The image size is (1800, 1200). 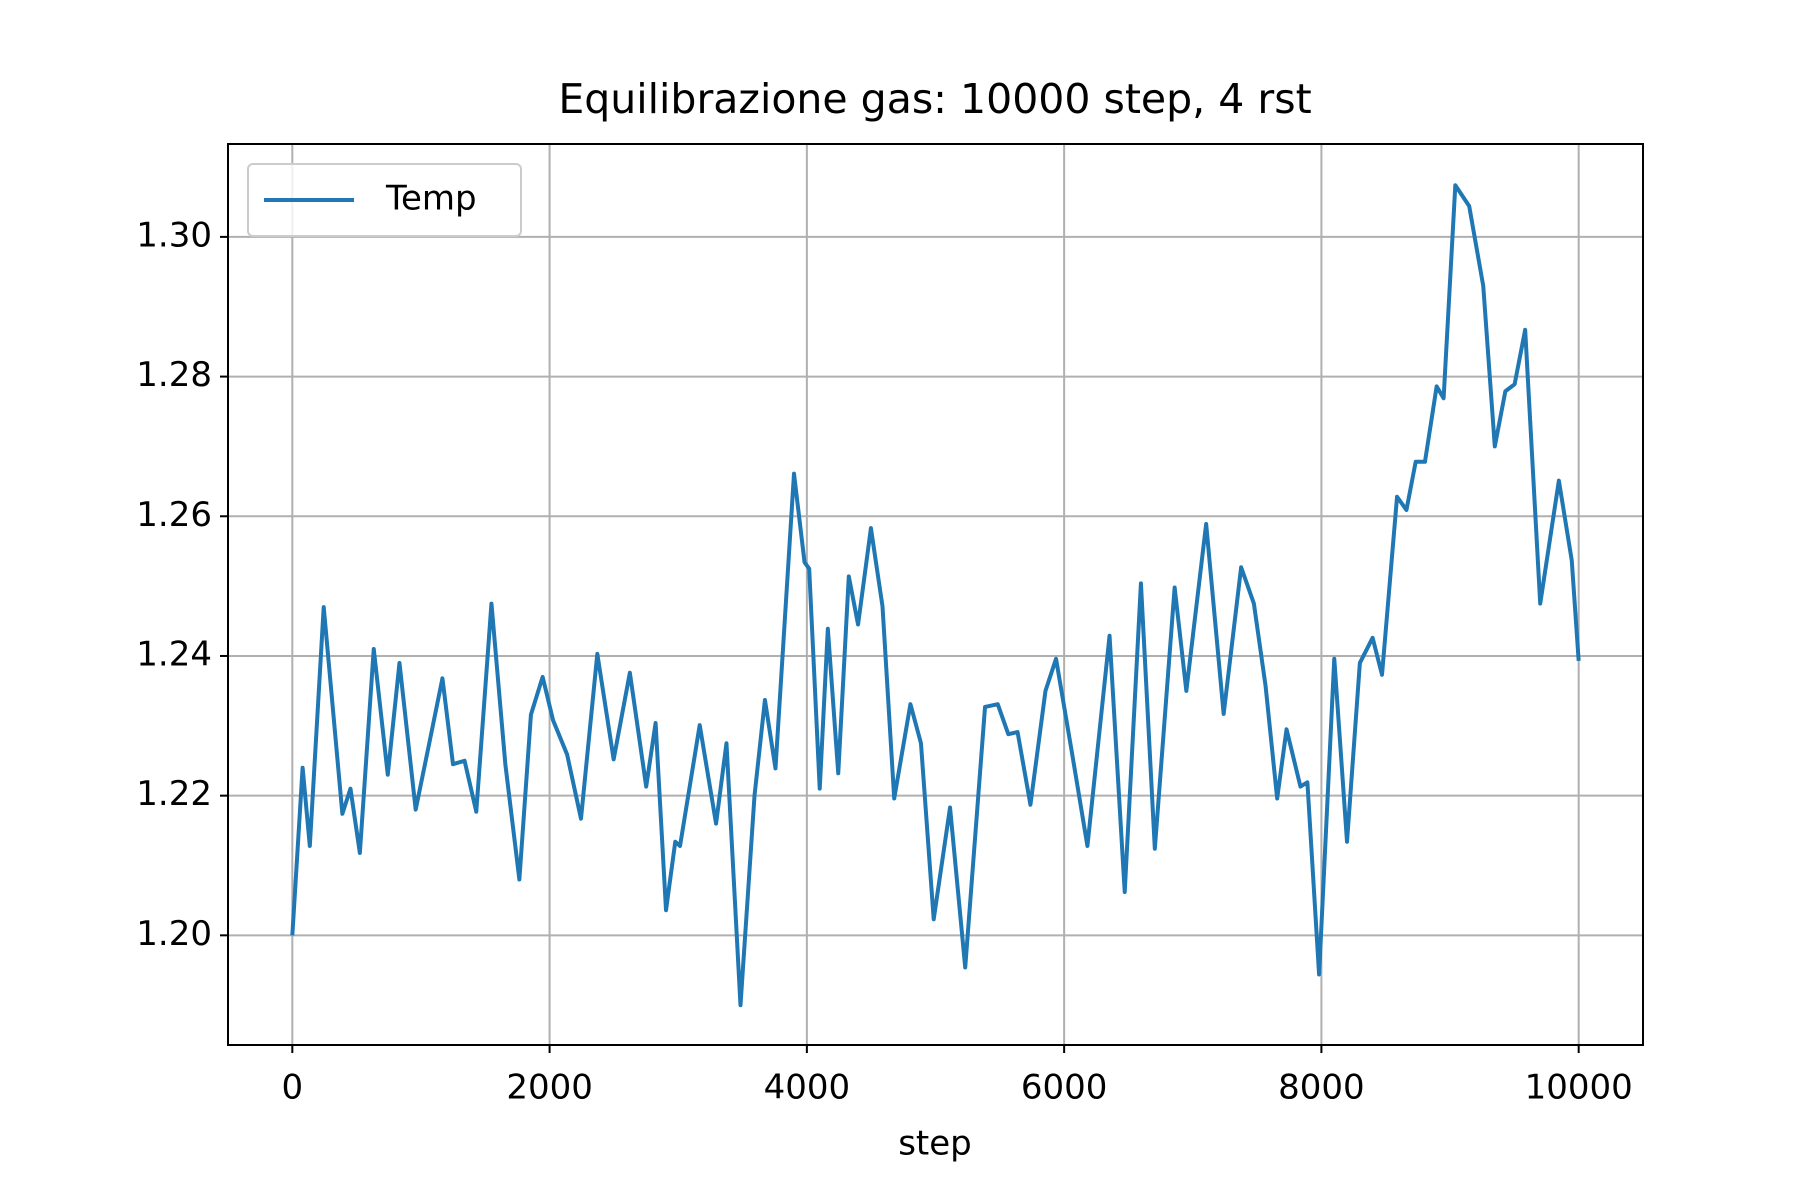 I want to click on y-tick-label: 1.20, so click(x=174, y=934).